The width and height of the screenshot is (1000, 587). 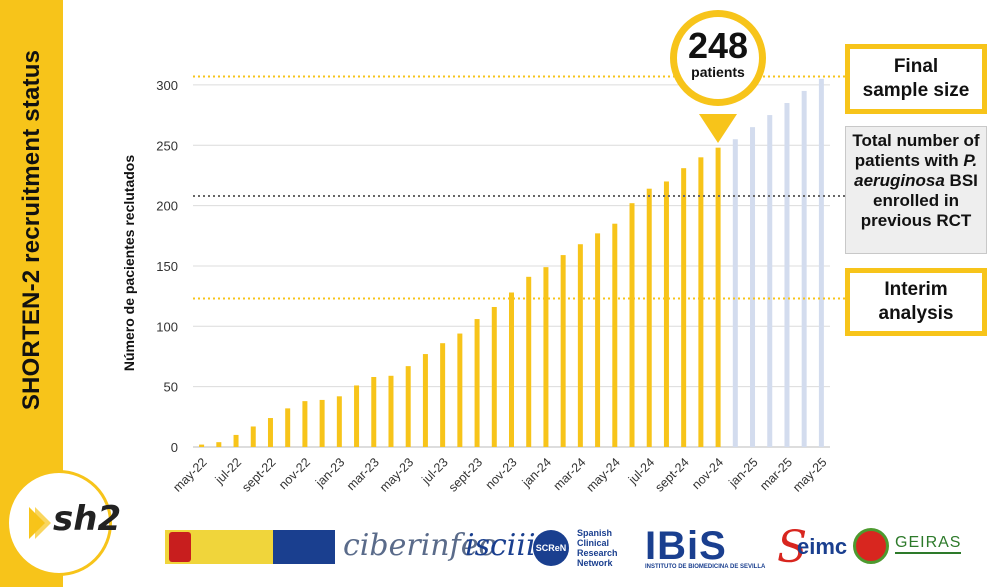 I want to click on screen-logo-text: Spanish Clinical Research Network, so click(x=597, y=548).